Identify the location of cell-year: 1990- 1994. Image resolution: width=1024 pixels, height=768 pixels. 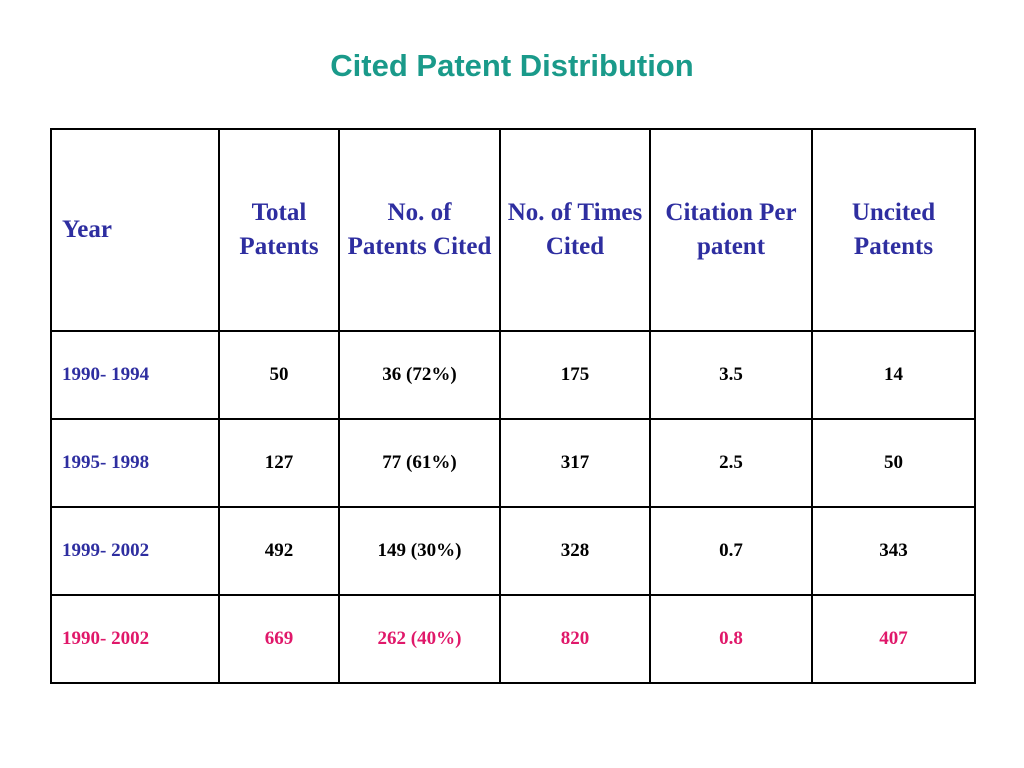
(135, 375).